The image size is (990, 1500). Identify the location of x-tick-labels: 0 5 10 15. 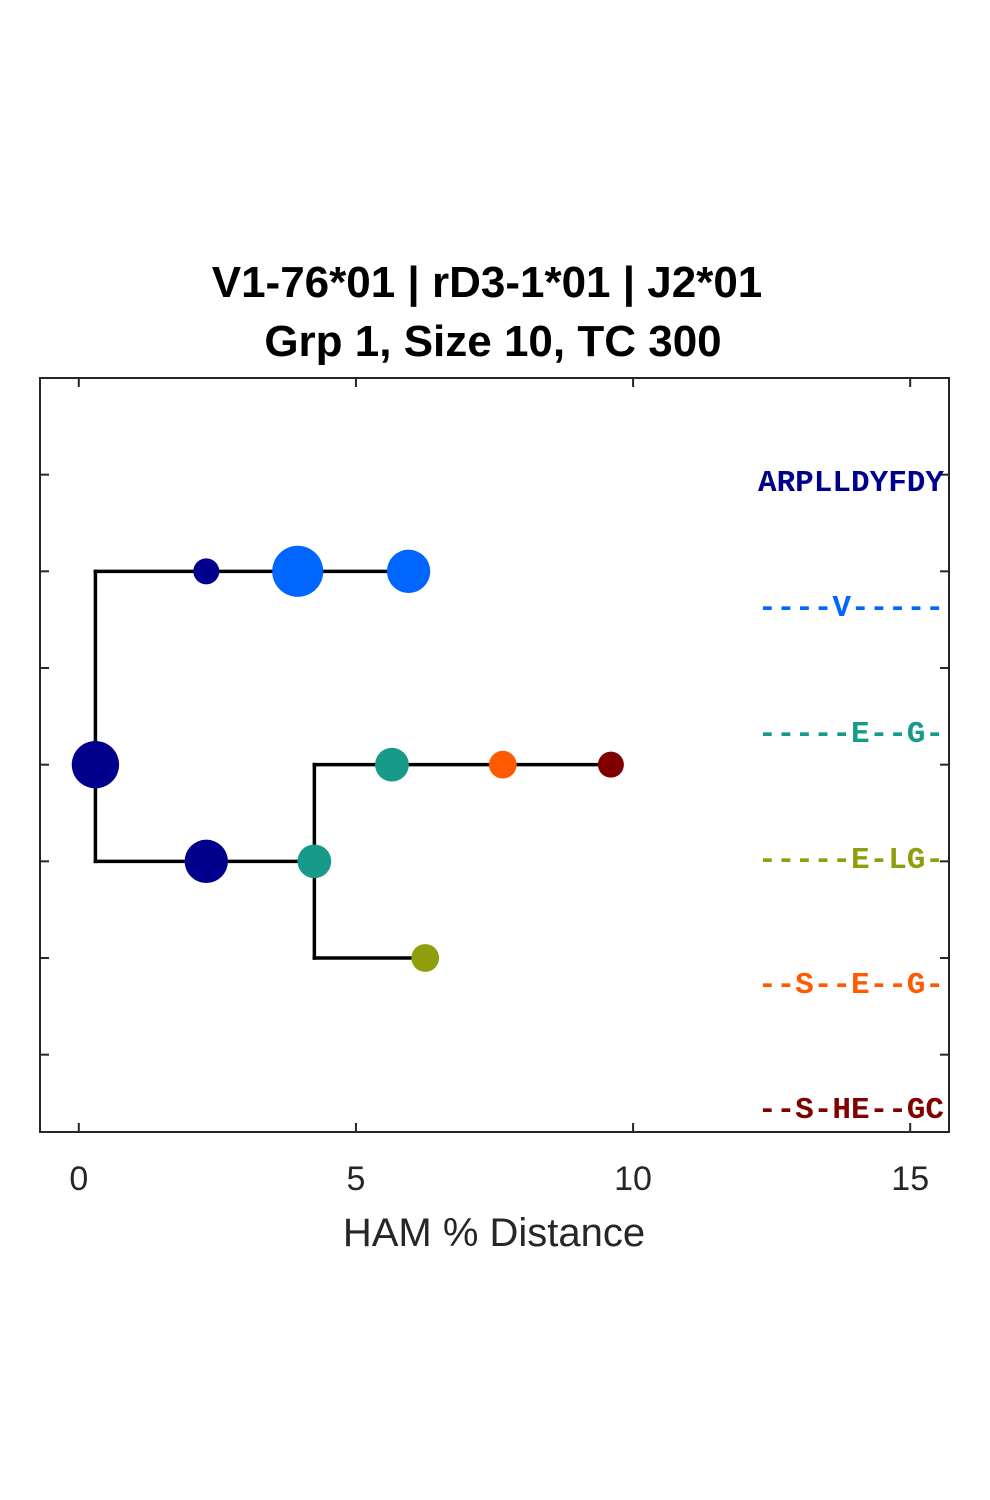
(499, 1179).